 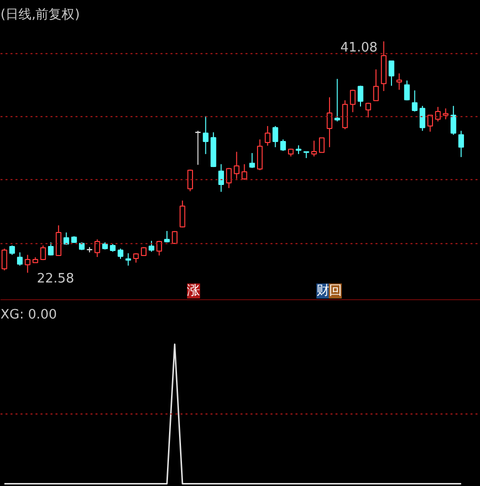 I want to click on chart-title: XG: 0.00, so click(x=28, y=315).